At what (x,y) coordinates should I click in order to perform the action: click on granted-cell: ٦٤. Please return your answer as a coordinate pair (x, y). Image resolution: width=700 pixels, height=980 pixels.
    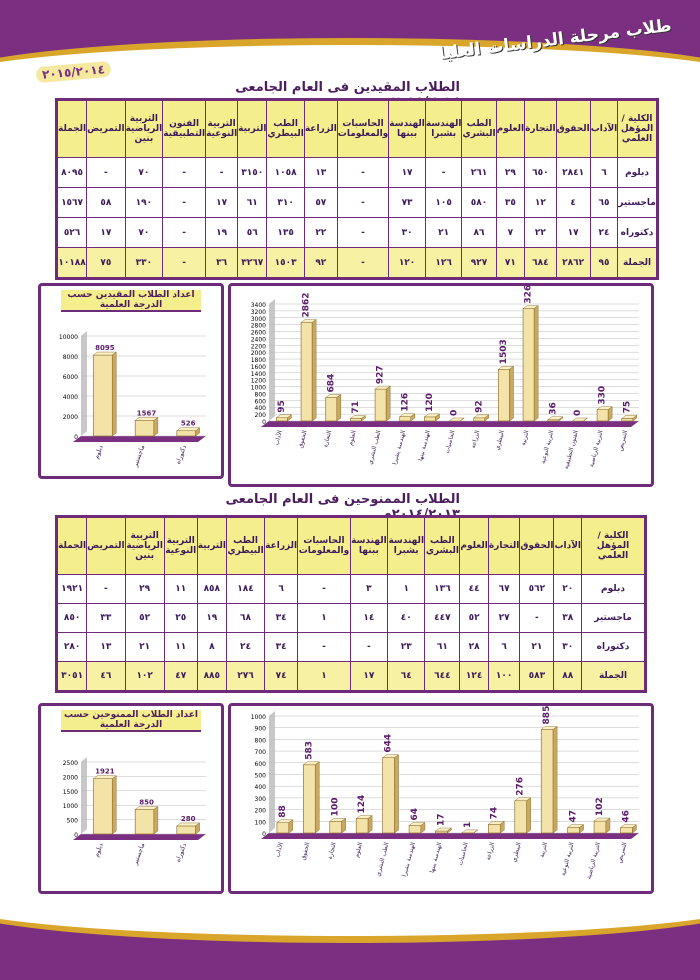
    Looking at the image, I should click on (406, 676).